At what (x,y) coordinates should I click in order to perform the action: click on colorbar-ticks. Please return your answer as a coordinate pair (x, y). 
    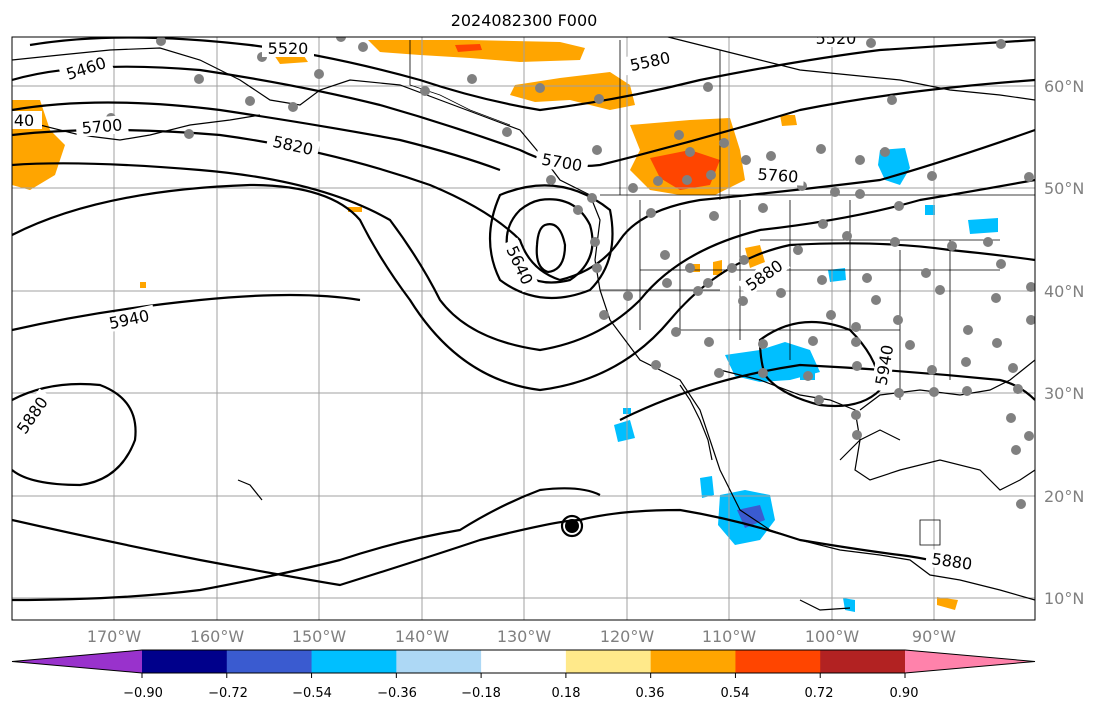
    Looking at the image, I should click on (523, 675).